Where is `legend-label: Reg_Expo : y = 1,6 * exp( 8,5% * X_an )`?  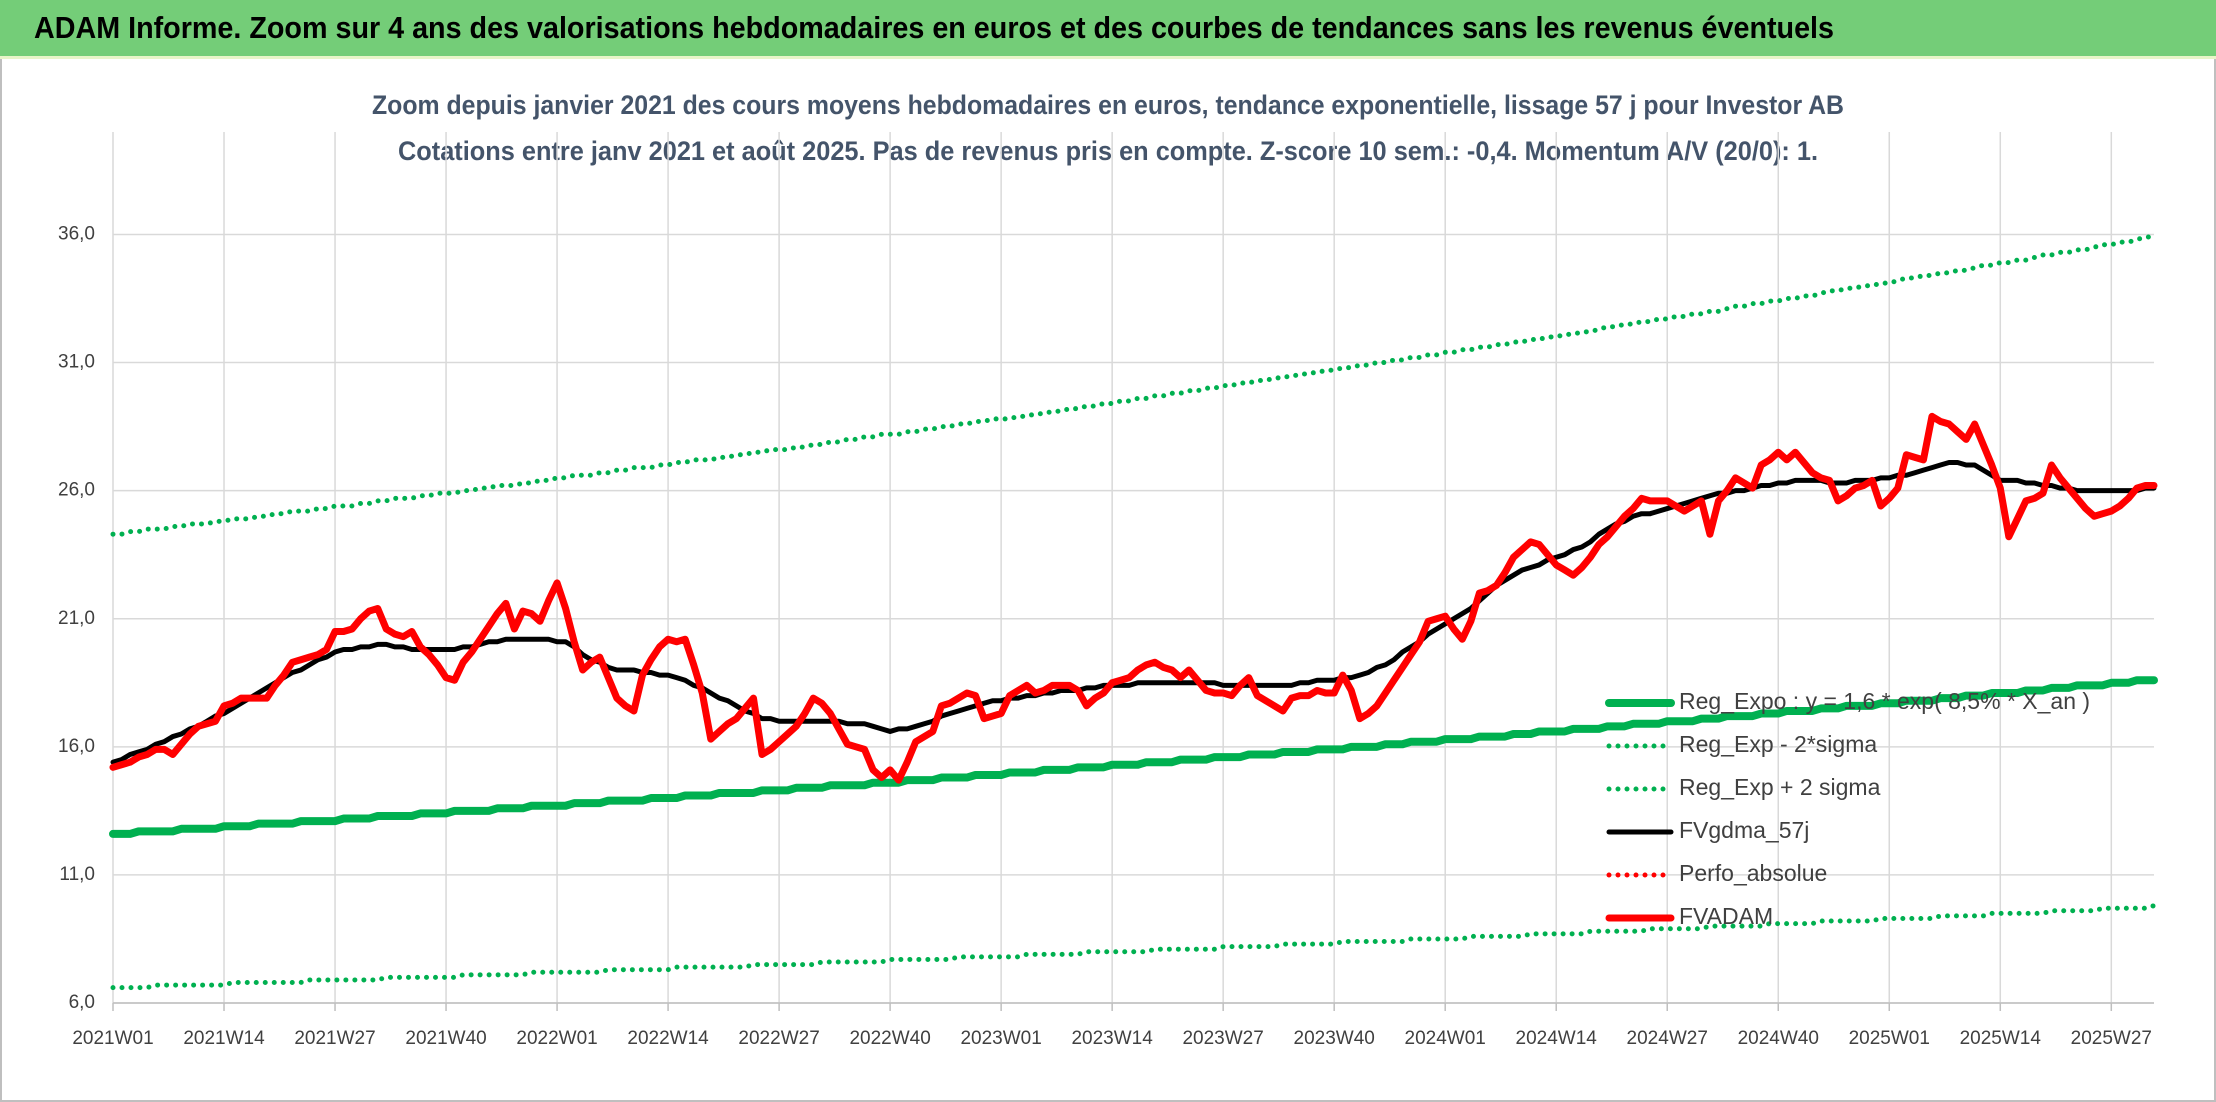 legend-label: Reg_Expo : y = 1,6 * exp( 8,5% * X_an ) is located at coordinates (1884, 701).